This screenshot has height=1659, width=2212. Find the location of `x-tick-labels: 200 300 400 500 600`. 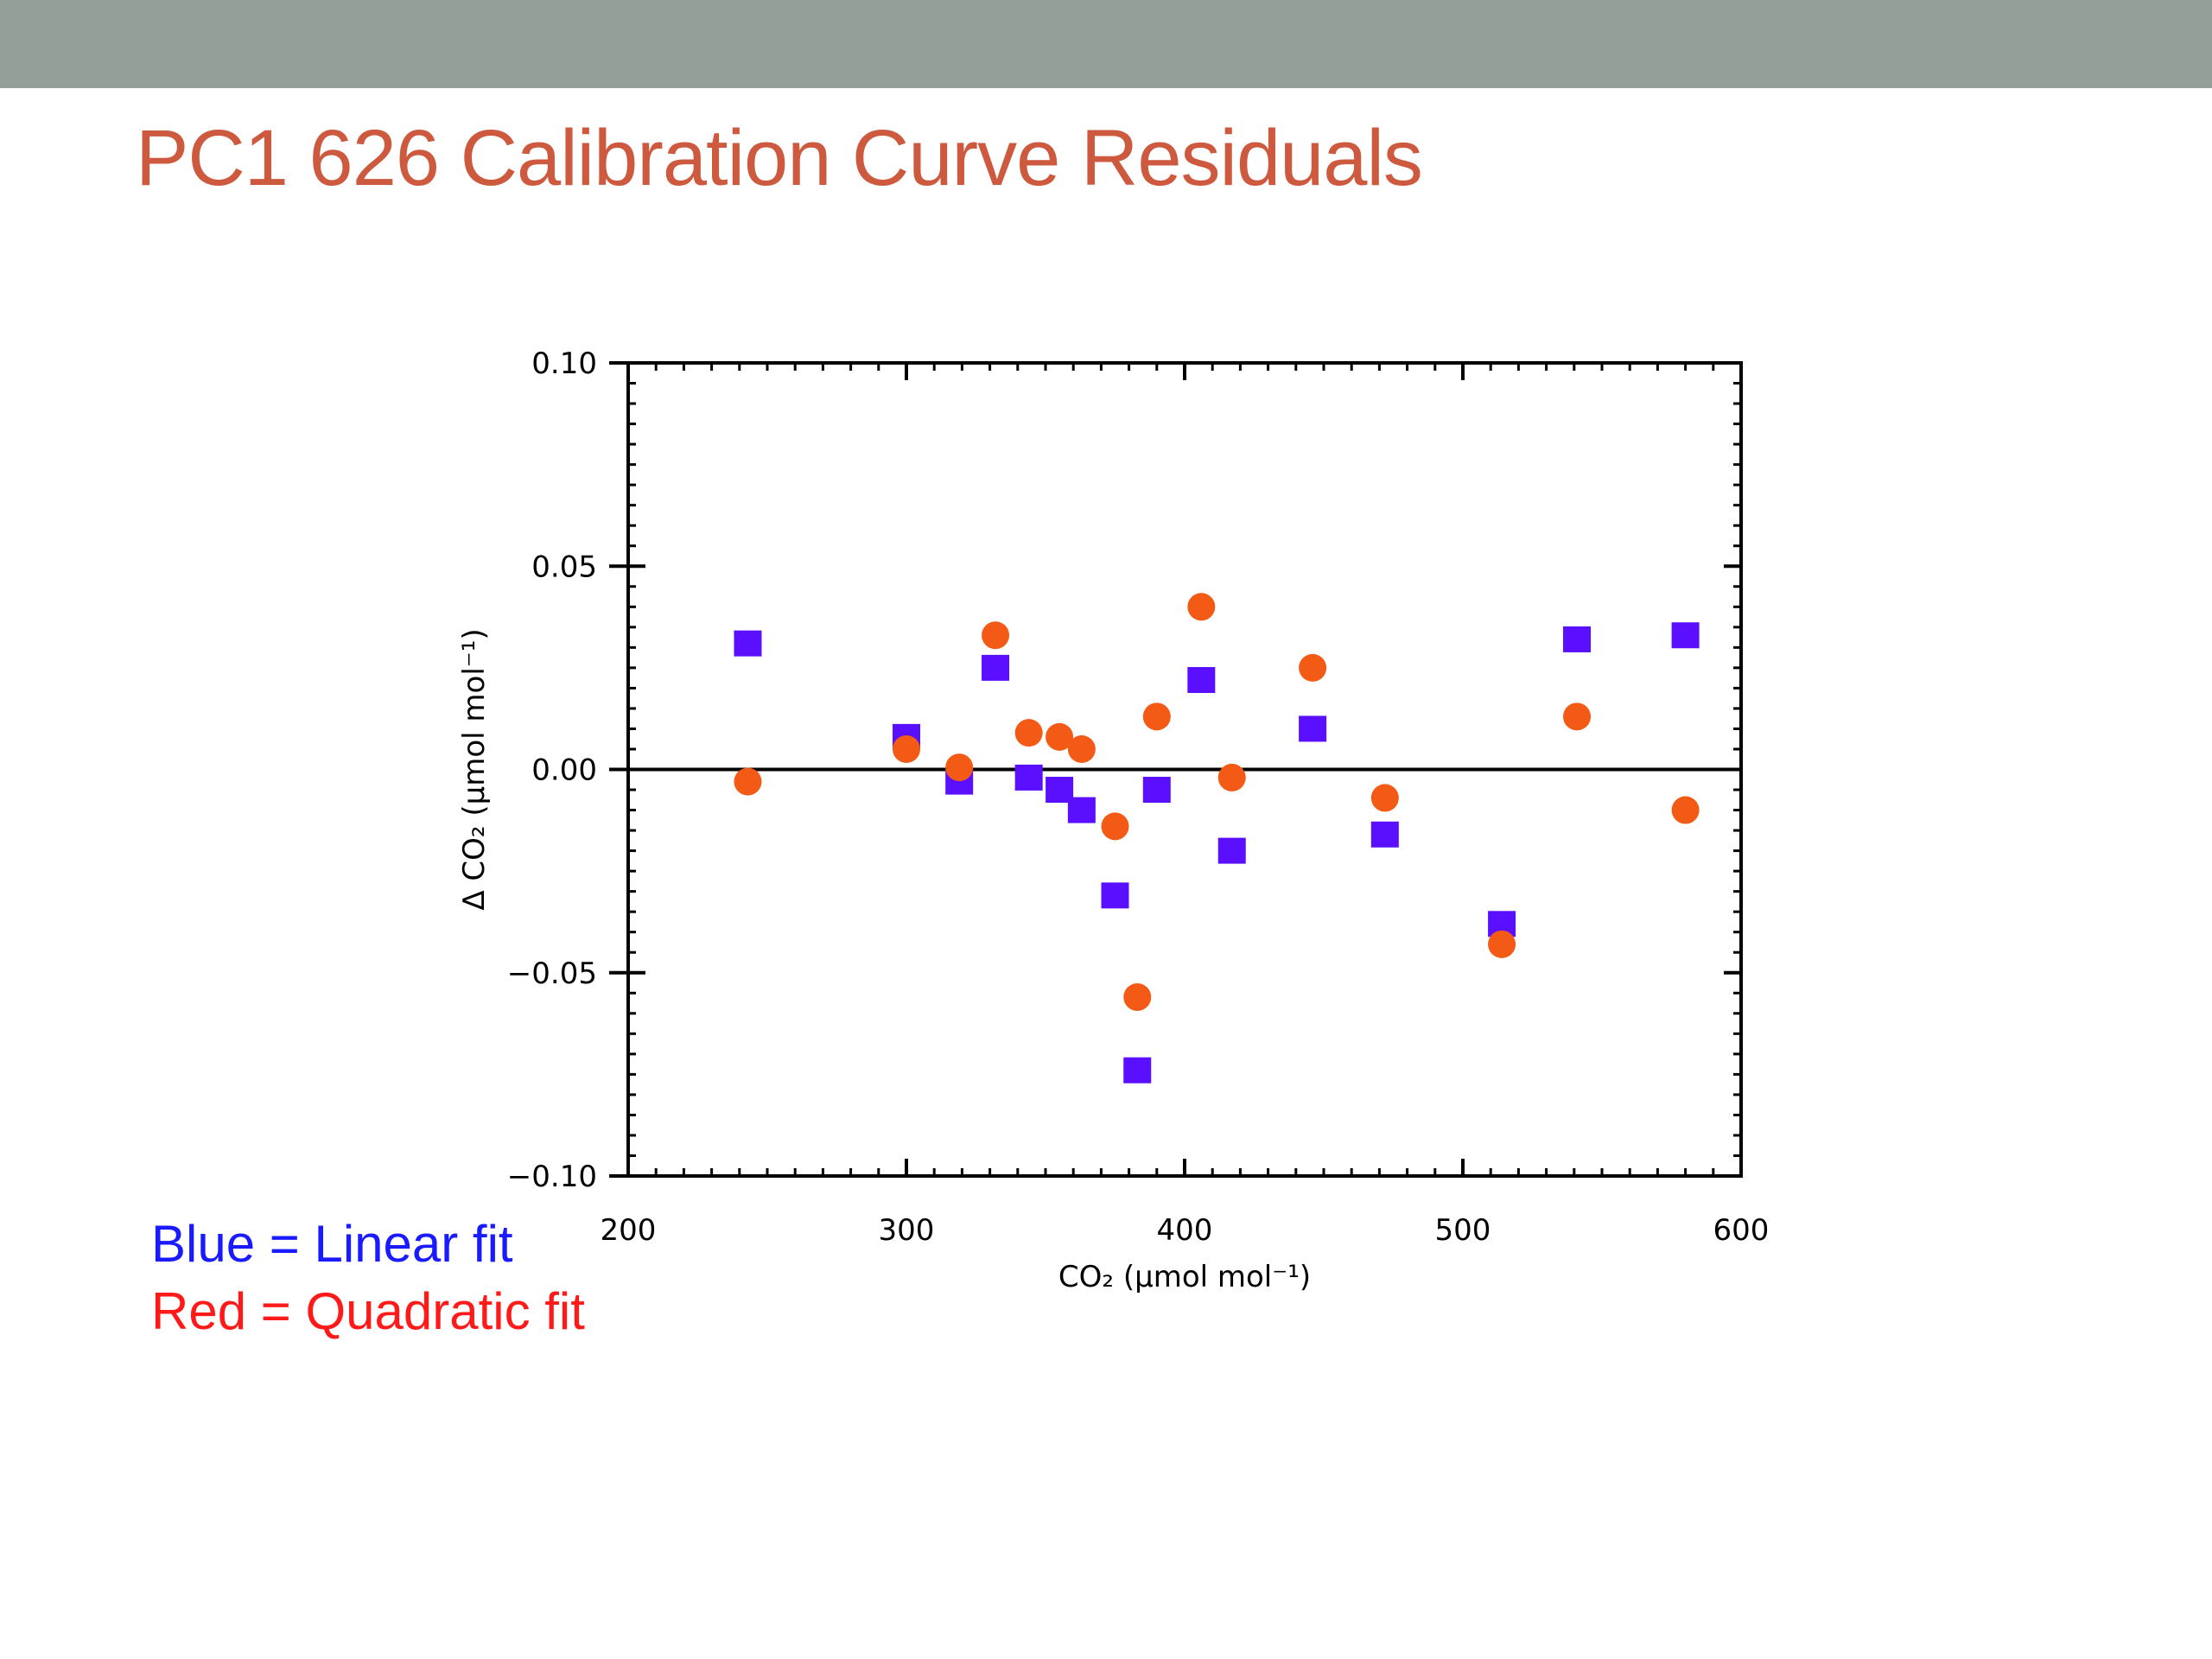

x-tick-labels: 200 300 400 500 600 is located at coordinates (1185, 1230).